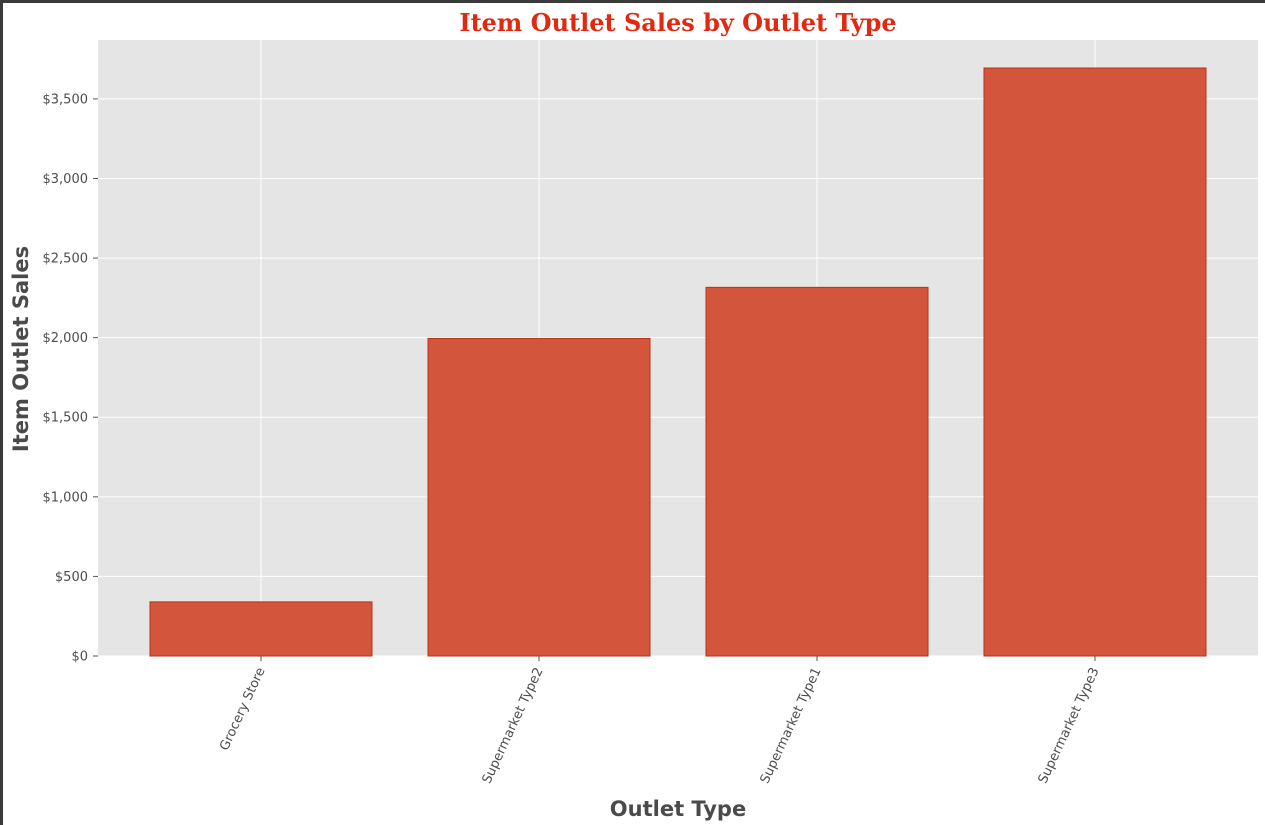  Describe the element at coordinates (1, 412) in the screenshot. I see `window-frame-left` at that location.